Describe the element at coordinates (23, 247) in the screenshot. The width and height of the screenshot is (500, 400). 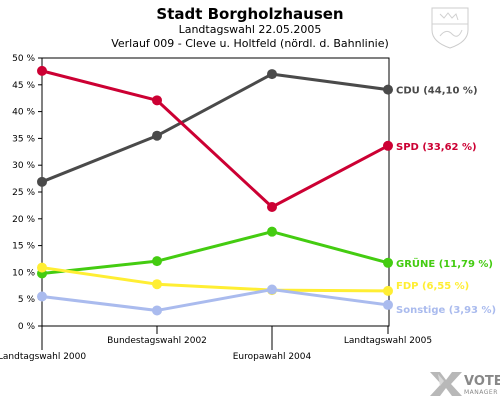
I see `y-tick-label: 15 %` at that location.